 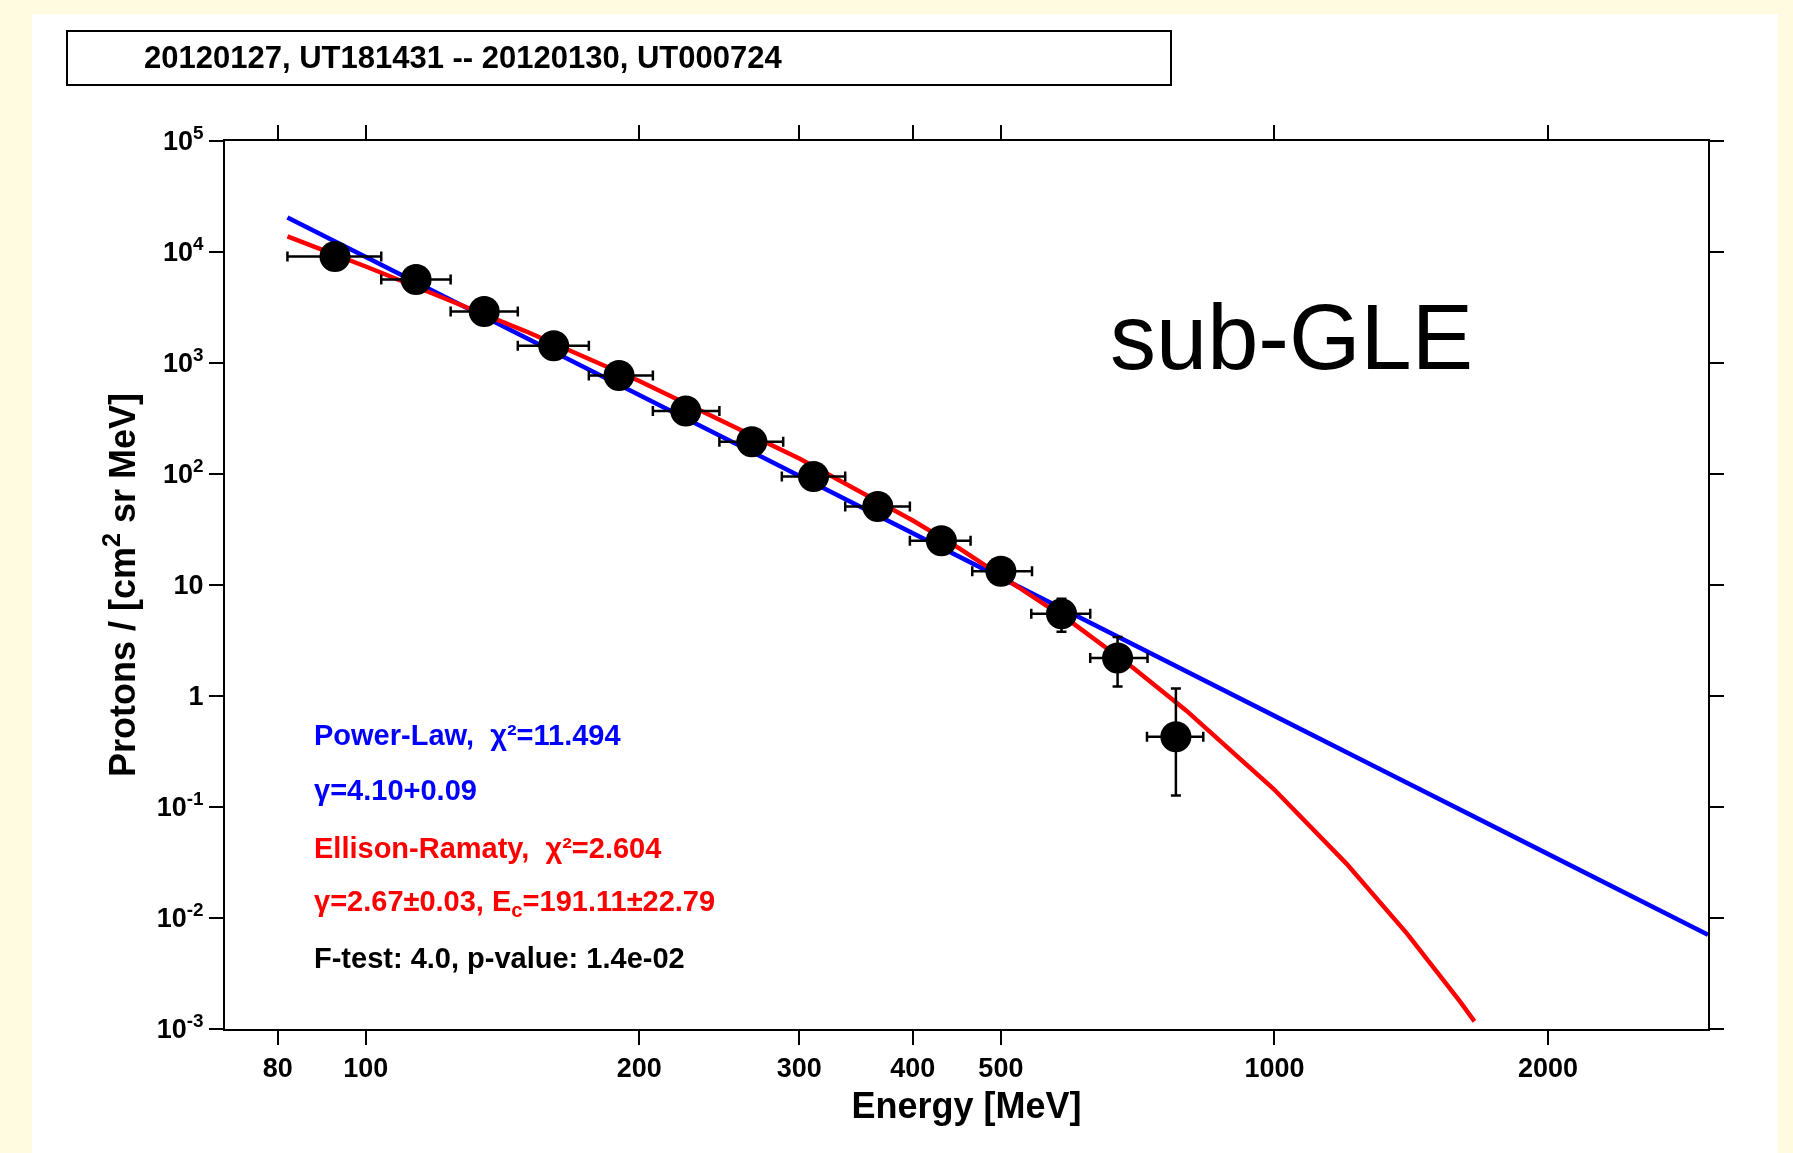 What do you see at coordinates (499, 958) in the screenshot?
I see `annotation: F-test: 4.0, p-value: 1.4e-02` at bounding box center [499, 958].